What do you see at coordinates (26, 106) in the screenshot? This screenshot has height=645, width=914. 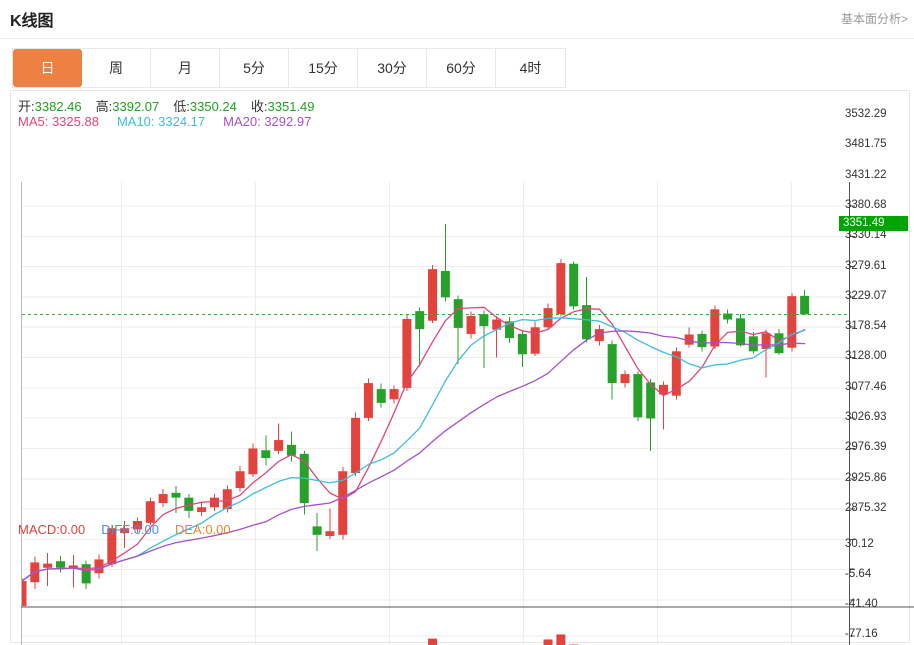 I see `ohlc-label-0: 开:` at bounding box center [26, 106].